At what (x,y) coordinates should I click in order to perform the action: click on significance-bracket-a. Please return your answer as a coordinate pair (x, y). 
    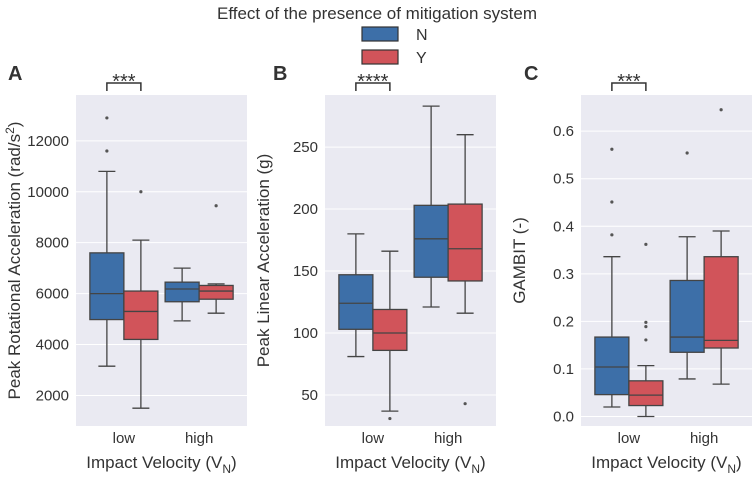
    Looking at the image, I should click on (124, 86).